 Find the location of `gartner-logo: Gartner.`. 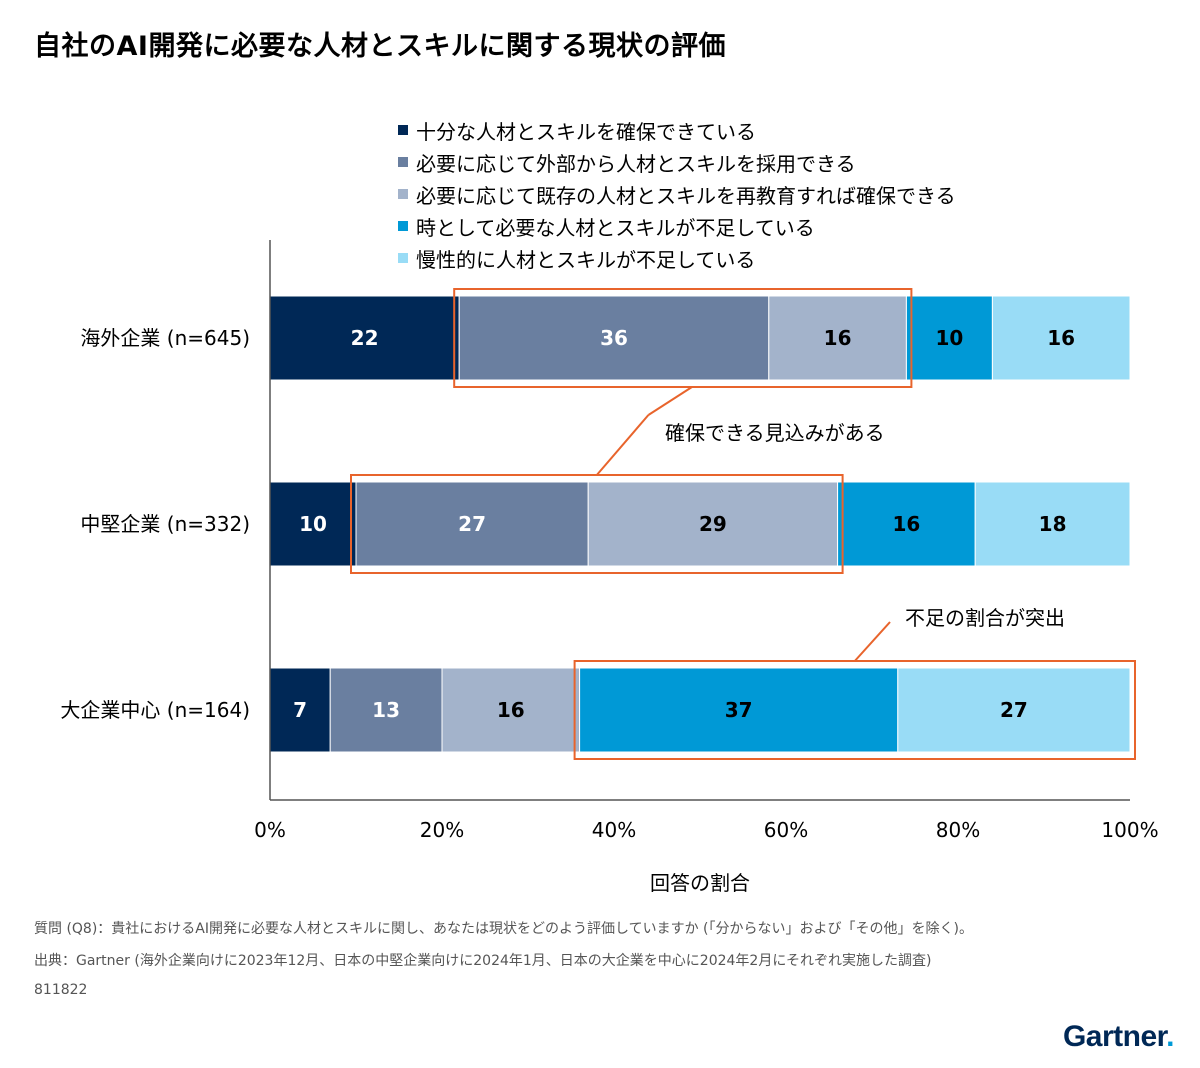

gartner-logo: Gartner. is located at coordinates (1118, 1037).